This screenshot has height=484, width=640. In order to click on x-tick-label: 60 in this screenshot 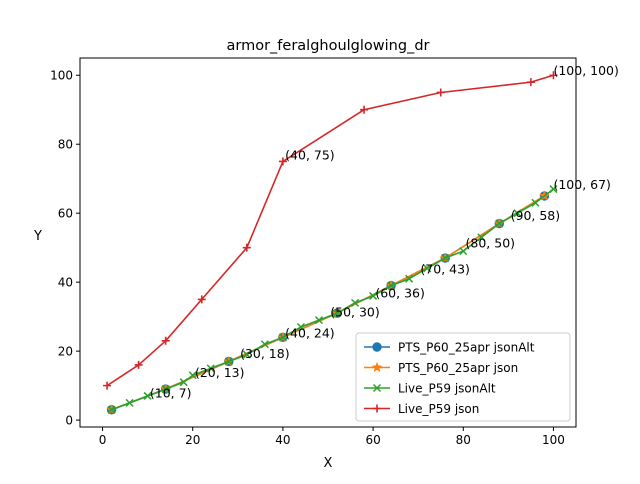, I will do `click(372, 440)`.